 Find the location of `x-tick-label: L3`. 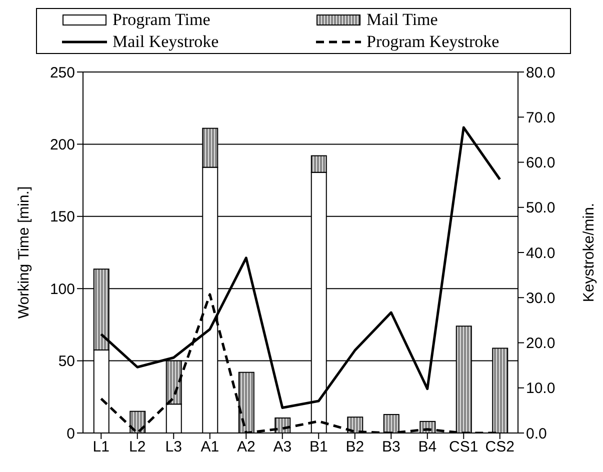

x-tick-label: L3 is located at coordinates (173, 447).